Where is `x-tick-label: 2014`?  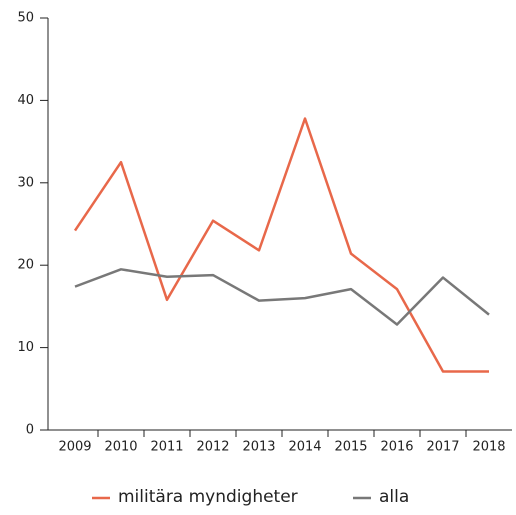
x-tick-label: 2014 is located at coordinates (304, 447).